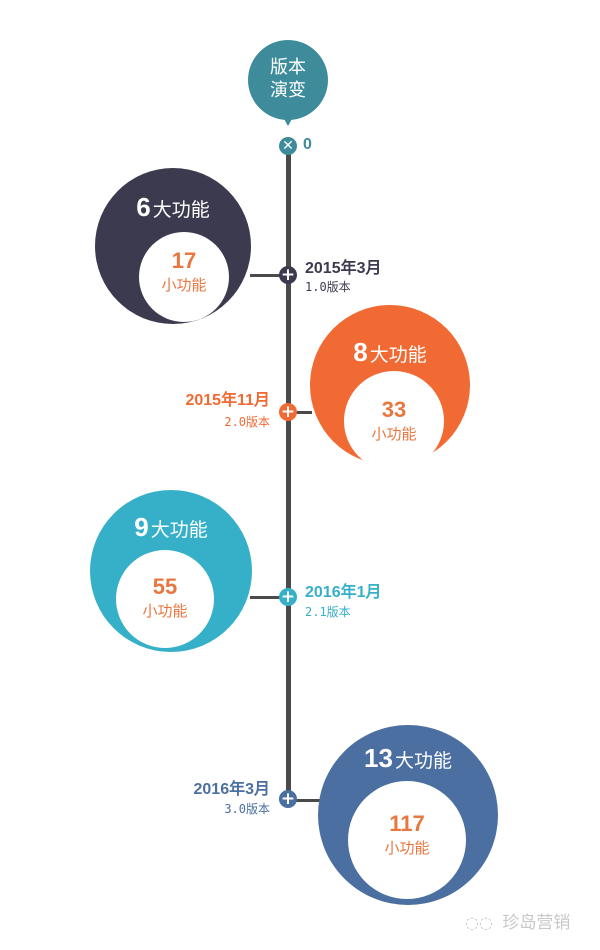 The height and width of the screenshot is (950, 600). What do you see at coordinates (307, 144) in the screenshot?
I see `start-label: 0` at bounding box center [307, 144].